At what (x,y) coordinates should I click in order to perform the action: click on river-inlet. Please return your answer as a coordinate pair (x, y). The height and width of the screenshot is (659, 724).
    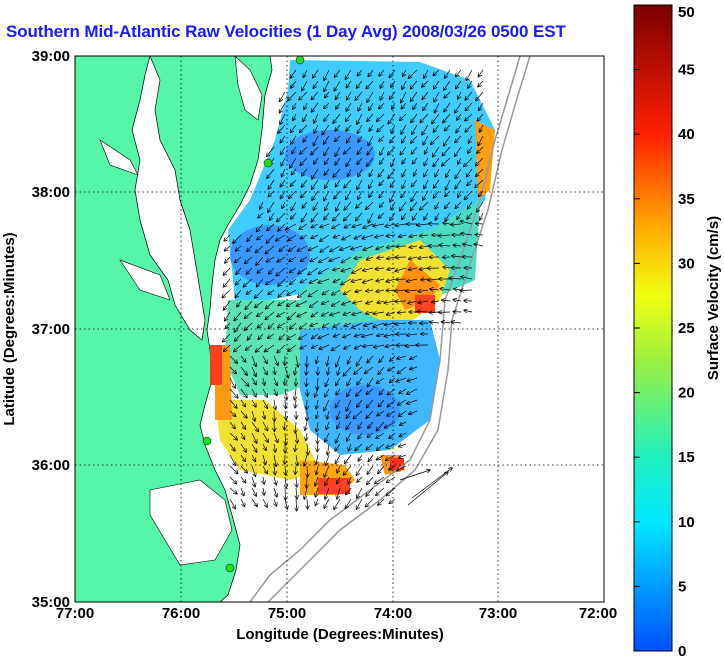
    Looking at the image, I should click on (145, 280).